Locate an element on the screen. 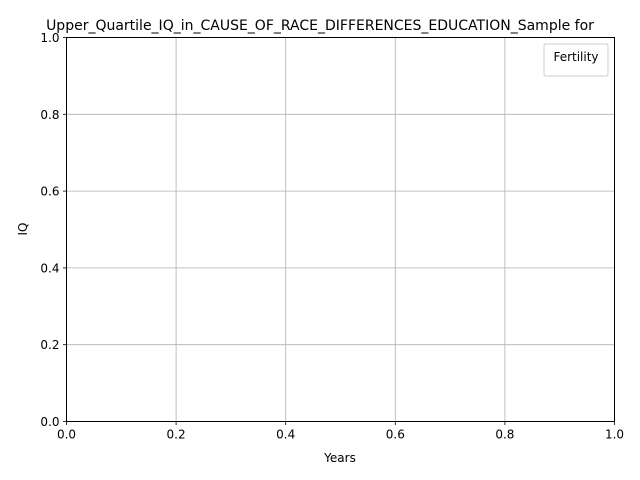  legend-box is located at coordinates (576, 60).